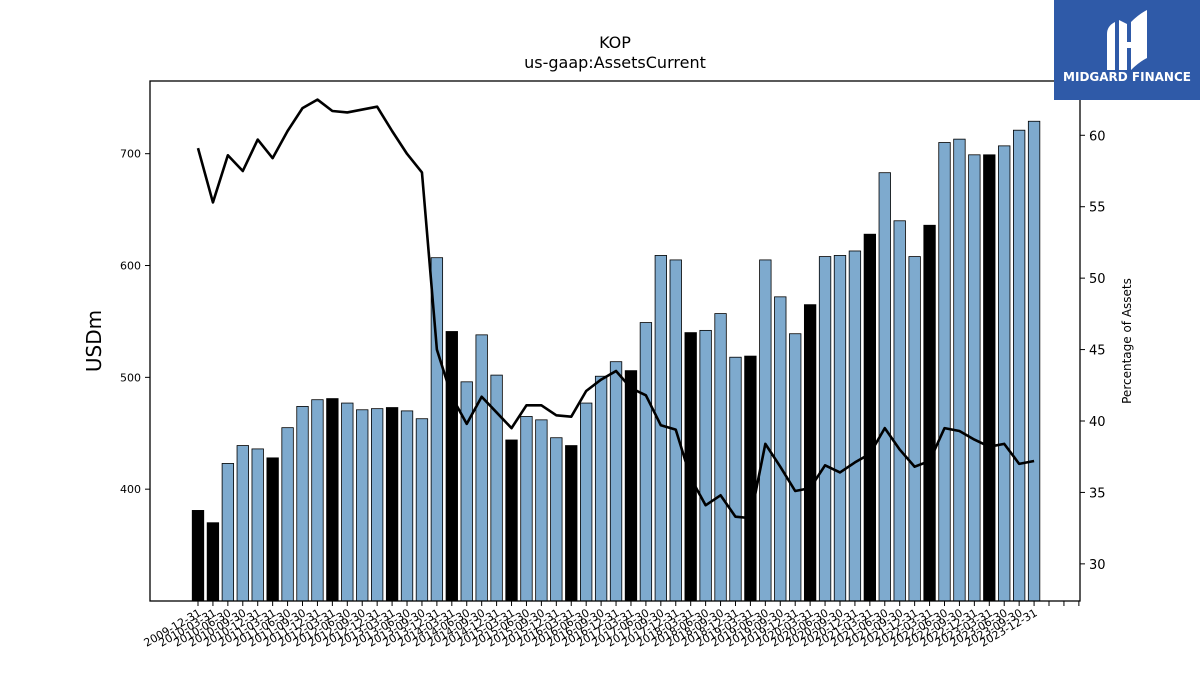  I want to click on y2-axis-label: Percentage of Assets, so click(1127, 341).